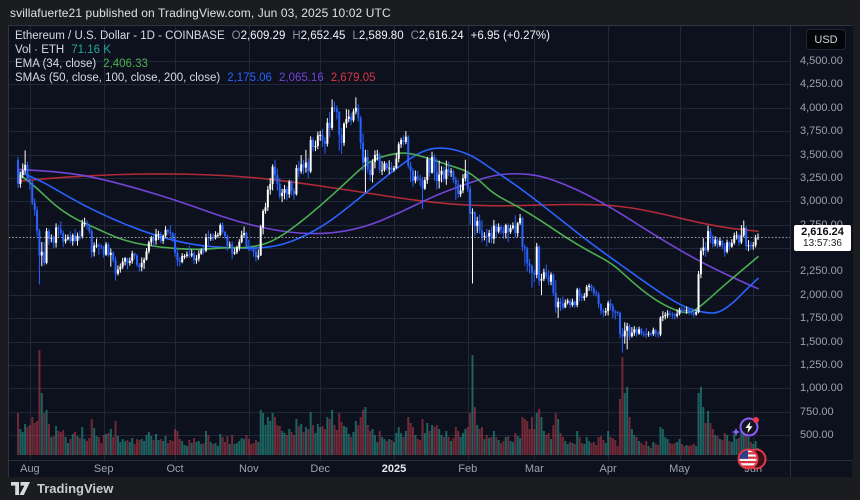 This screenshot has width=860, height=500. Describe the element at coordinates (437, 36) in the screenshot. I see `ohlc-c-value: C2,616.24` at that location.